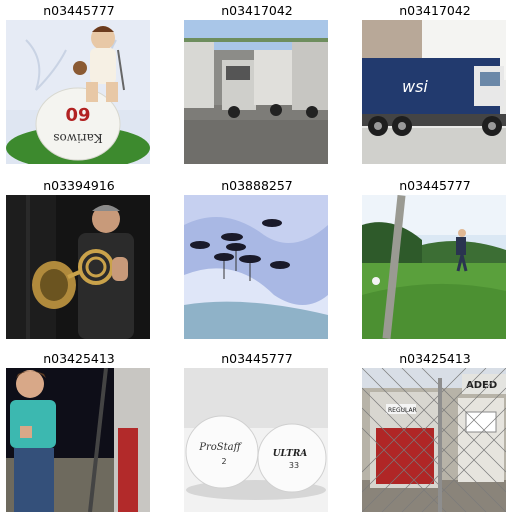  I want to click on svg-text: ProStaff, so click(220, 447).